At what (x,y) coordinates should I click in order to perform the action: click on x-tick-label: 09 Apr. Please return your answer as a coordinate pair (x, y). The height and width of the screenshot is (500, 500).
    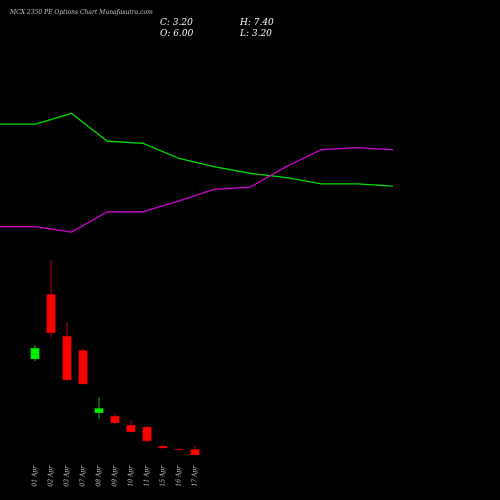
    Looking at the image, I should click on (115, 476).